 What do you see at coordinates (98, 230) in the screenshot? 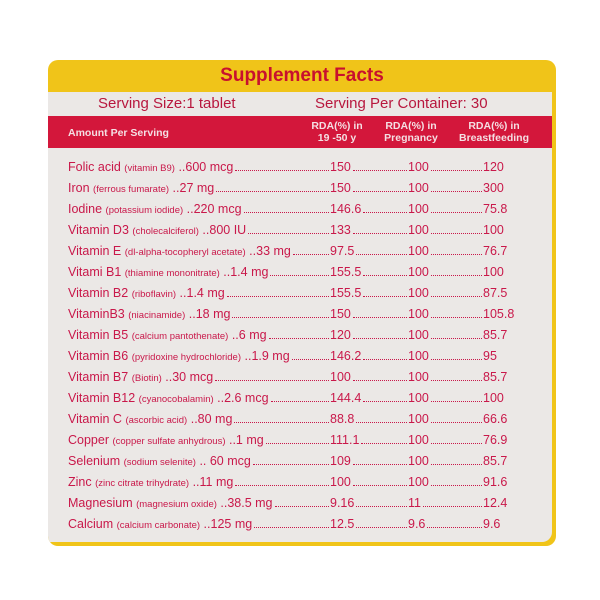
I see `nutrient-name: Vitamin D3` at bounding box center [98, 230].